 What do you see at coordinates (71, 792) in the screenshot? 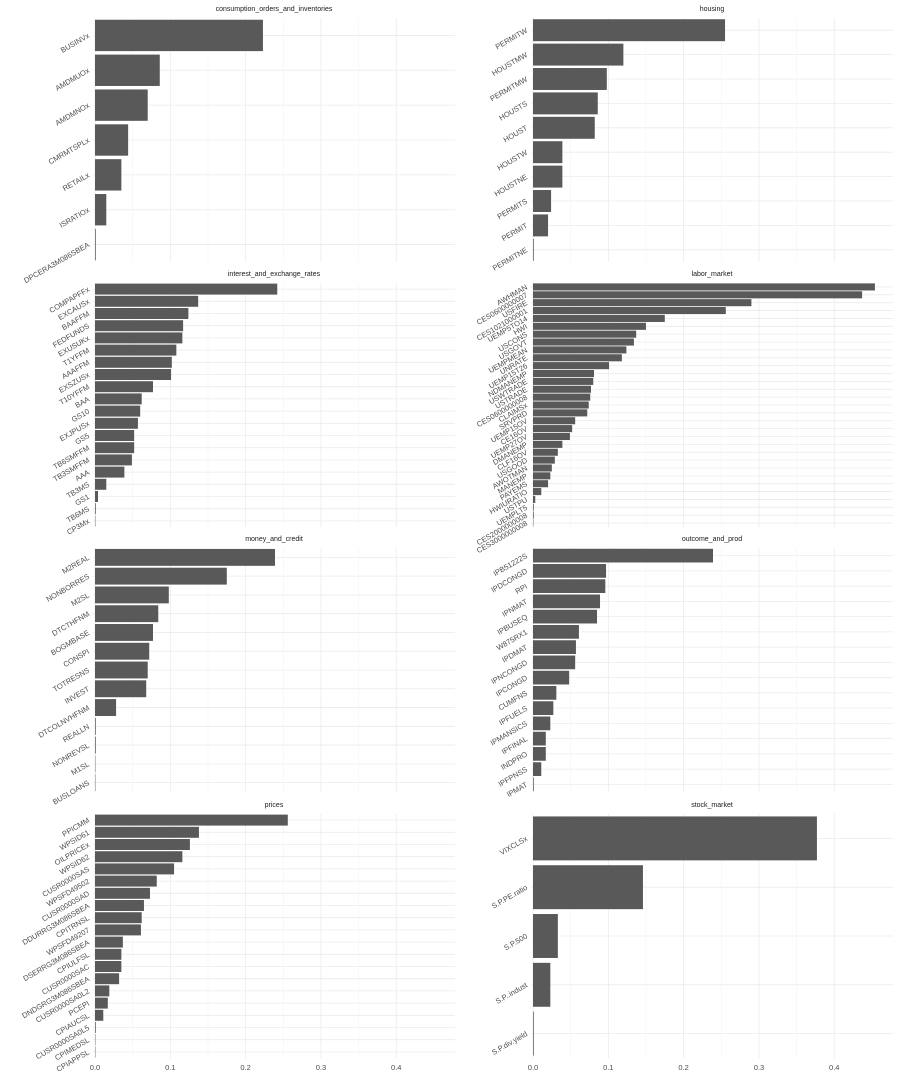
I see `y-tick-label: BUSLOANS` at bounding box center [71, 792].